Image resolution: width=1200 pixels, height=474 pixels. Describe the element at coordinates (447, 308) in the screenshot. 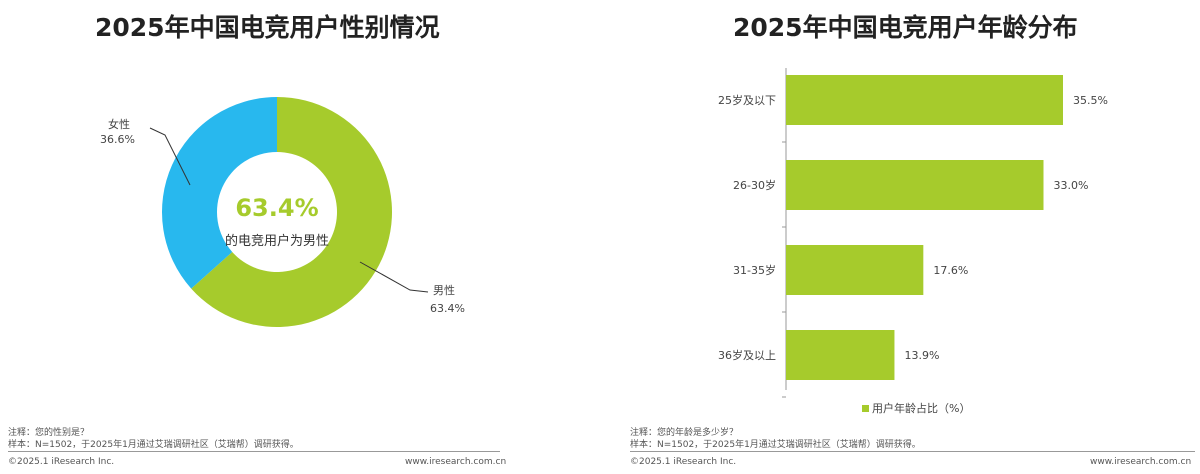

I see `slice-value-male: 63.4%` at that location.